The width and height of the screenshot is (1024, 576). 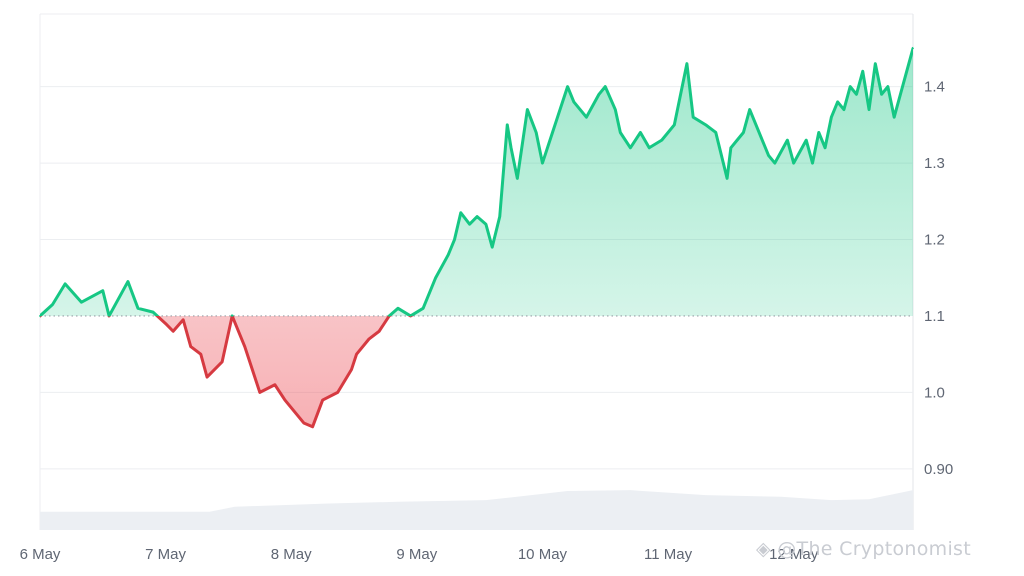 What do you see at coordinates (938, 469) in the screenshot?
I see `y-tick-label: 0.90` at bounding box center [938, 469].